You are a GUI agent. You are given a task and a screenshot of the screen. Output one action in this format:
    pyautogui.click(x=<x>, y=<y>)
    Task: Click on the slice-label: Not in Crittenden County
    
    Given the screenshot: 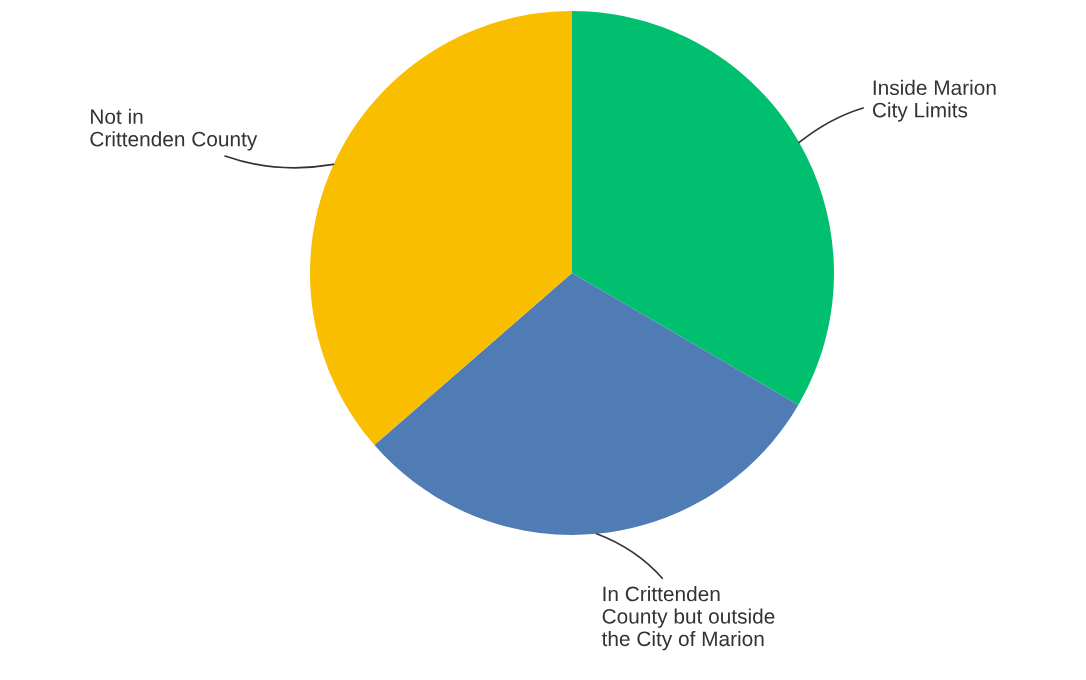 What is the action you would take?
    pyautogui.click(x=174, y=129)
    